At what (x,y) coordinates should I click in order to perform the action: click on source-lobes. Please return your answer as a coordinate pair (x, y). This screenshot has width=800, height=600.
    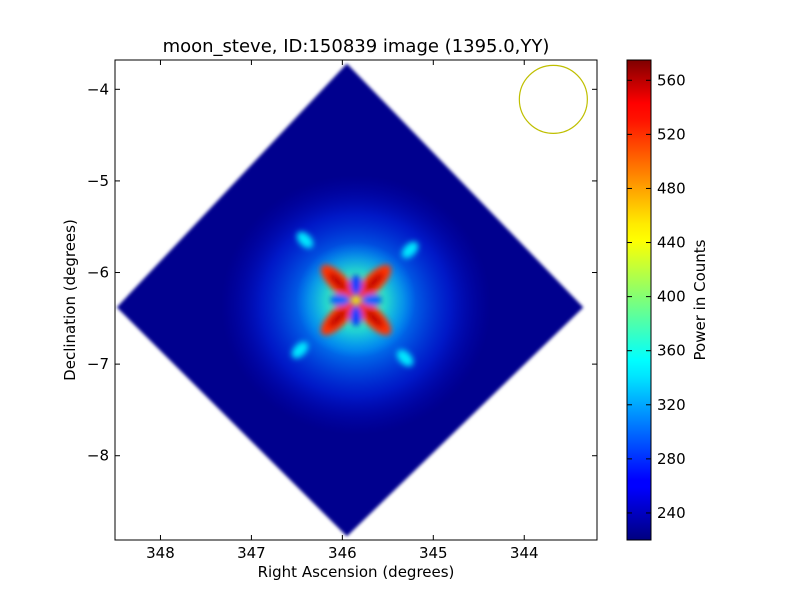
    Looking at the image, I should click on (355, 299).